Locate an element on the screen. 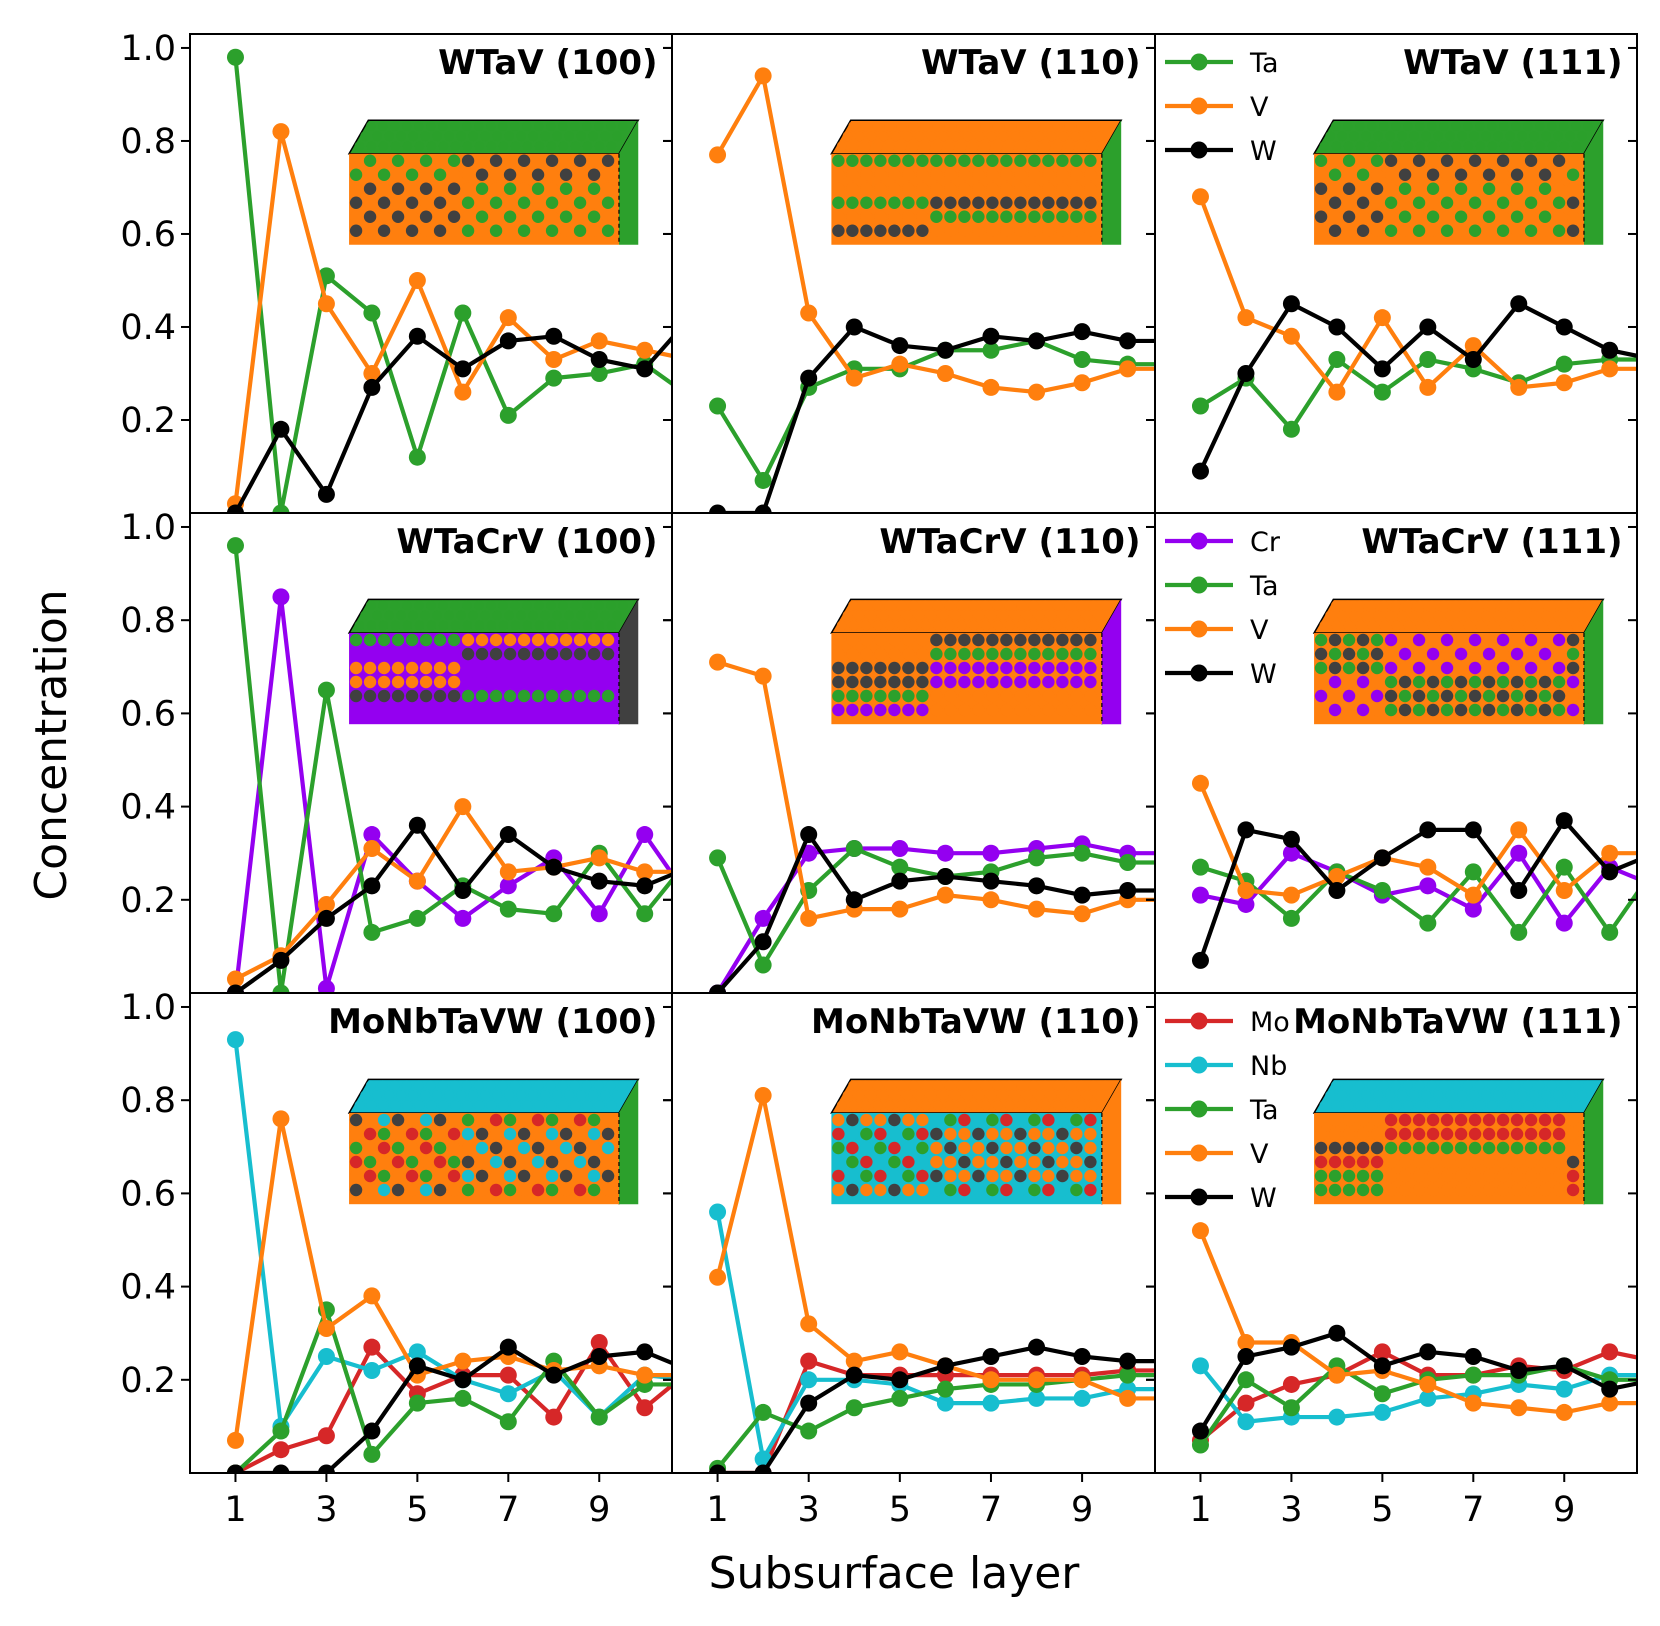 This screenshot has height=1626, width=1660. series-group is located at coordinates (932, 1280).